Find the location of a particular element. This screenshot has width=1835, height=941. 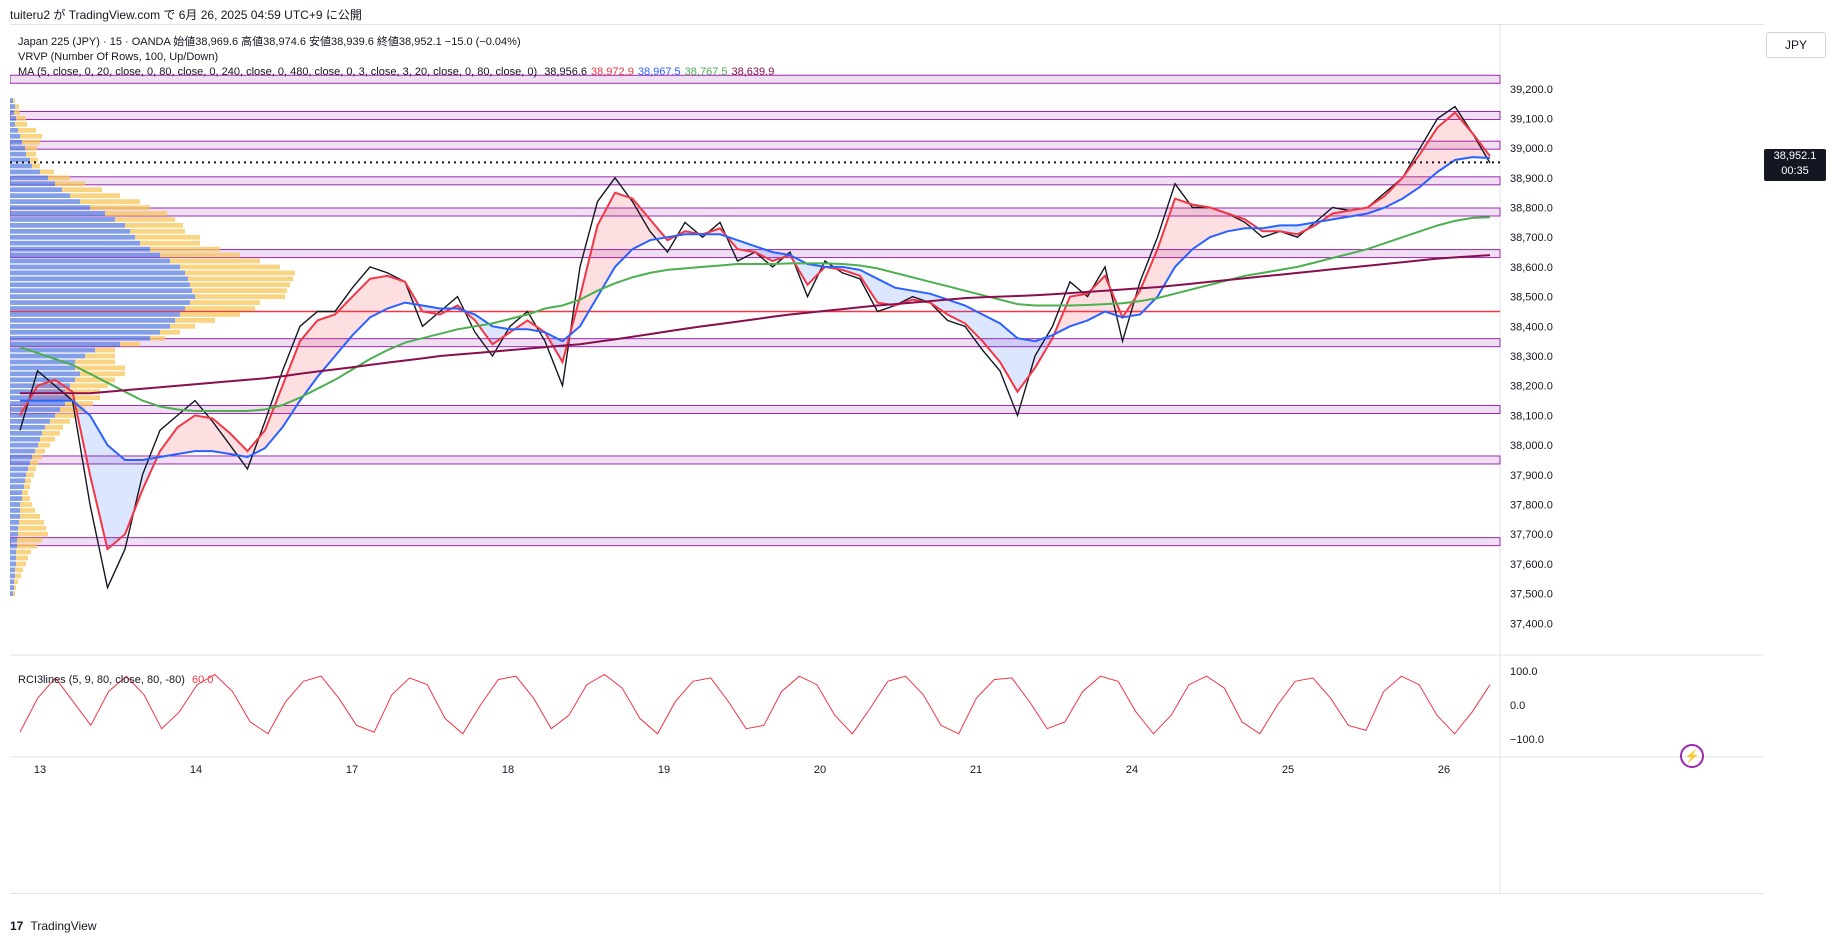

tradingview-brand: TradingView is located at coordinates (63, 926).